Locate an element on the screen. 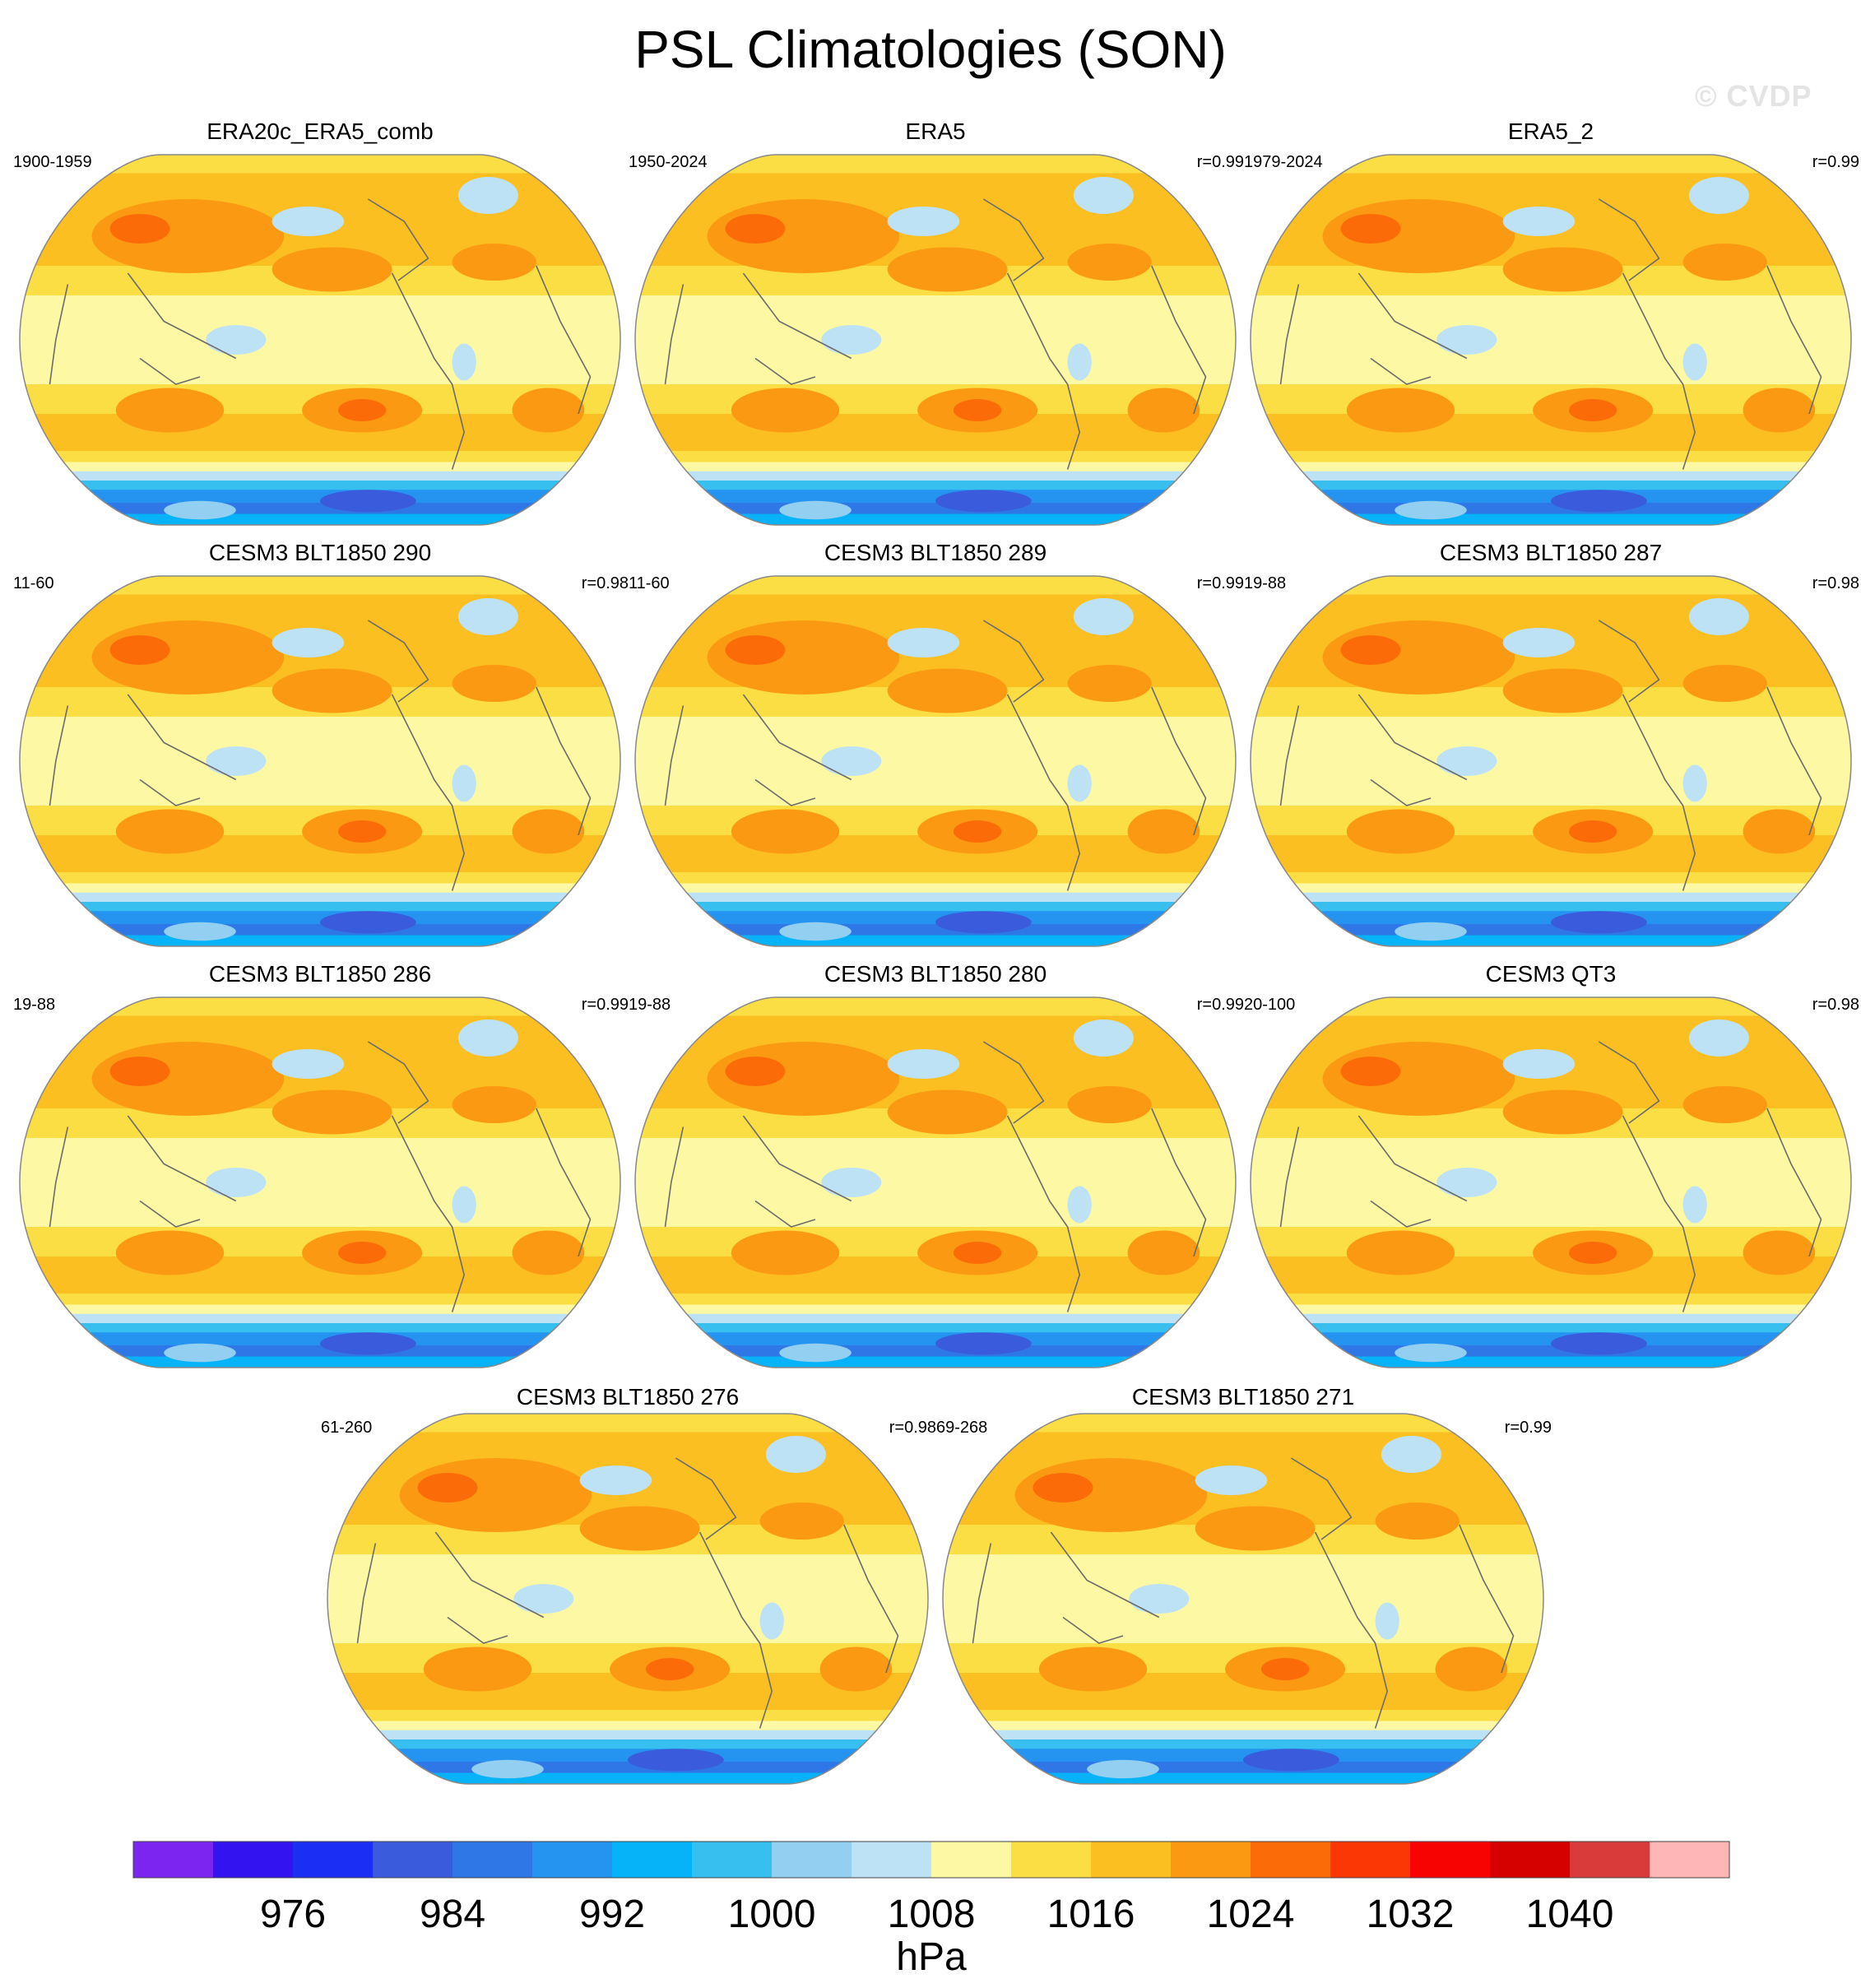  panel-years: 19-88 is located at coordinates (1265, 583).